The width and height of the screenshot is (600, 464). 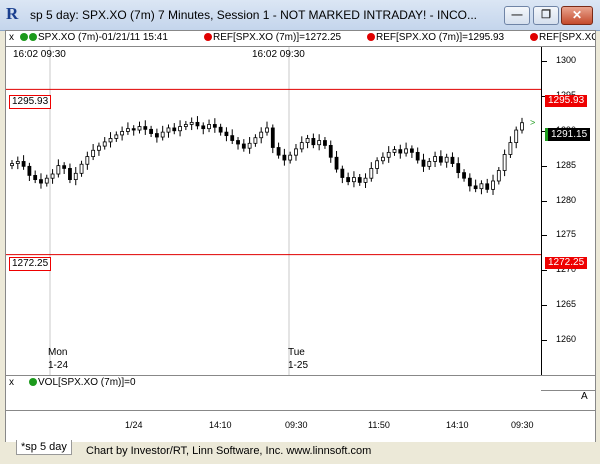 I want to click on restore-icon: ❐, so click(x=546, y=15).